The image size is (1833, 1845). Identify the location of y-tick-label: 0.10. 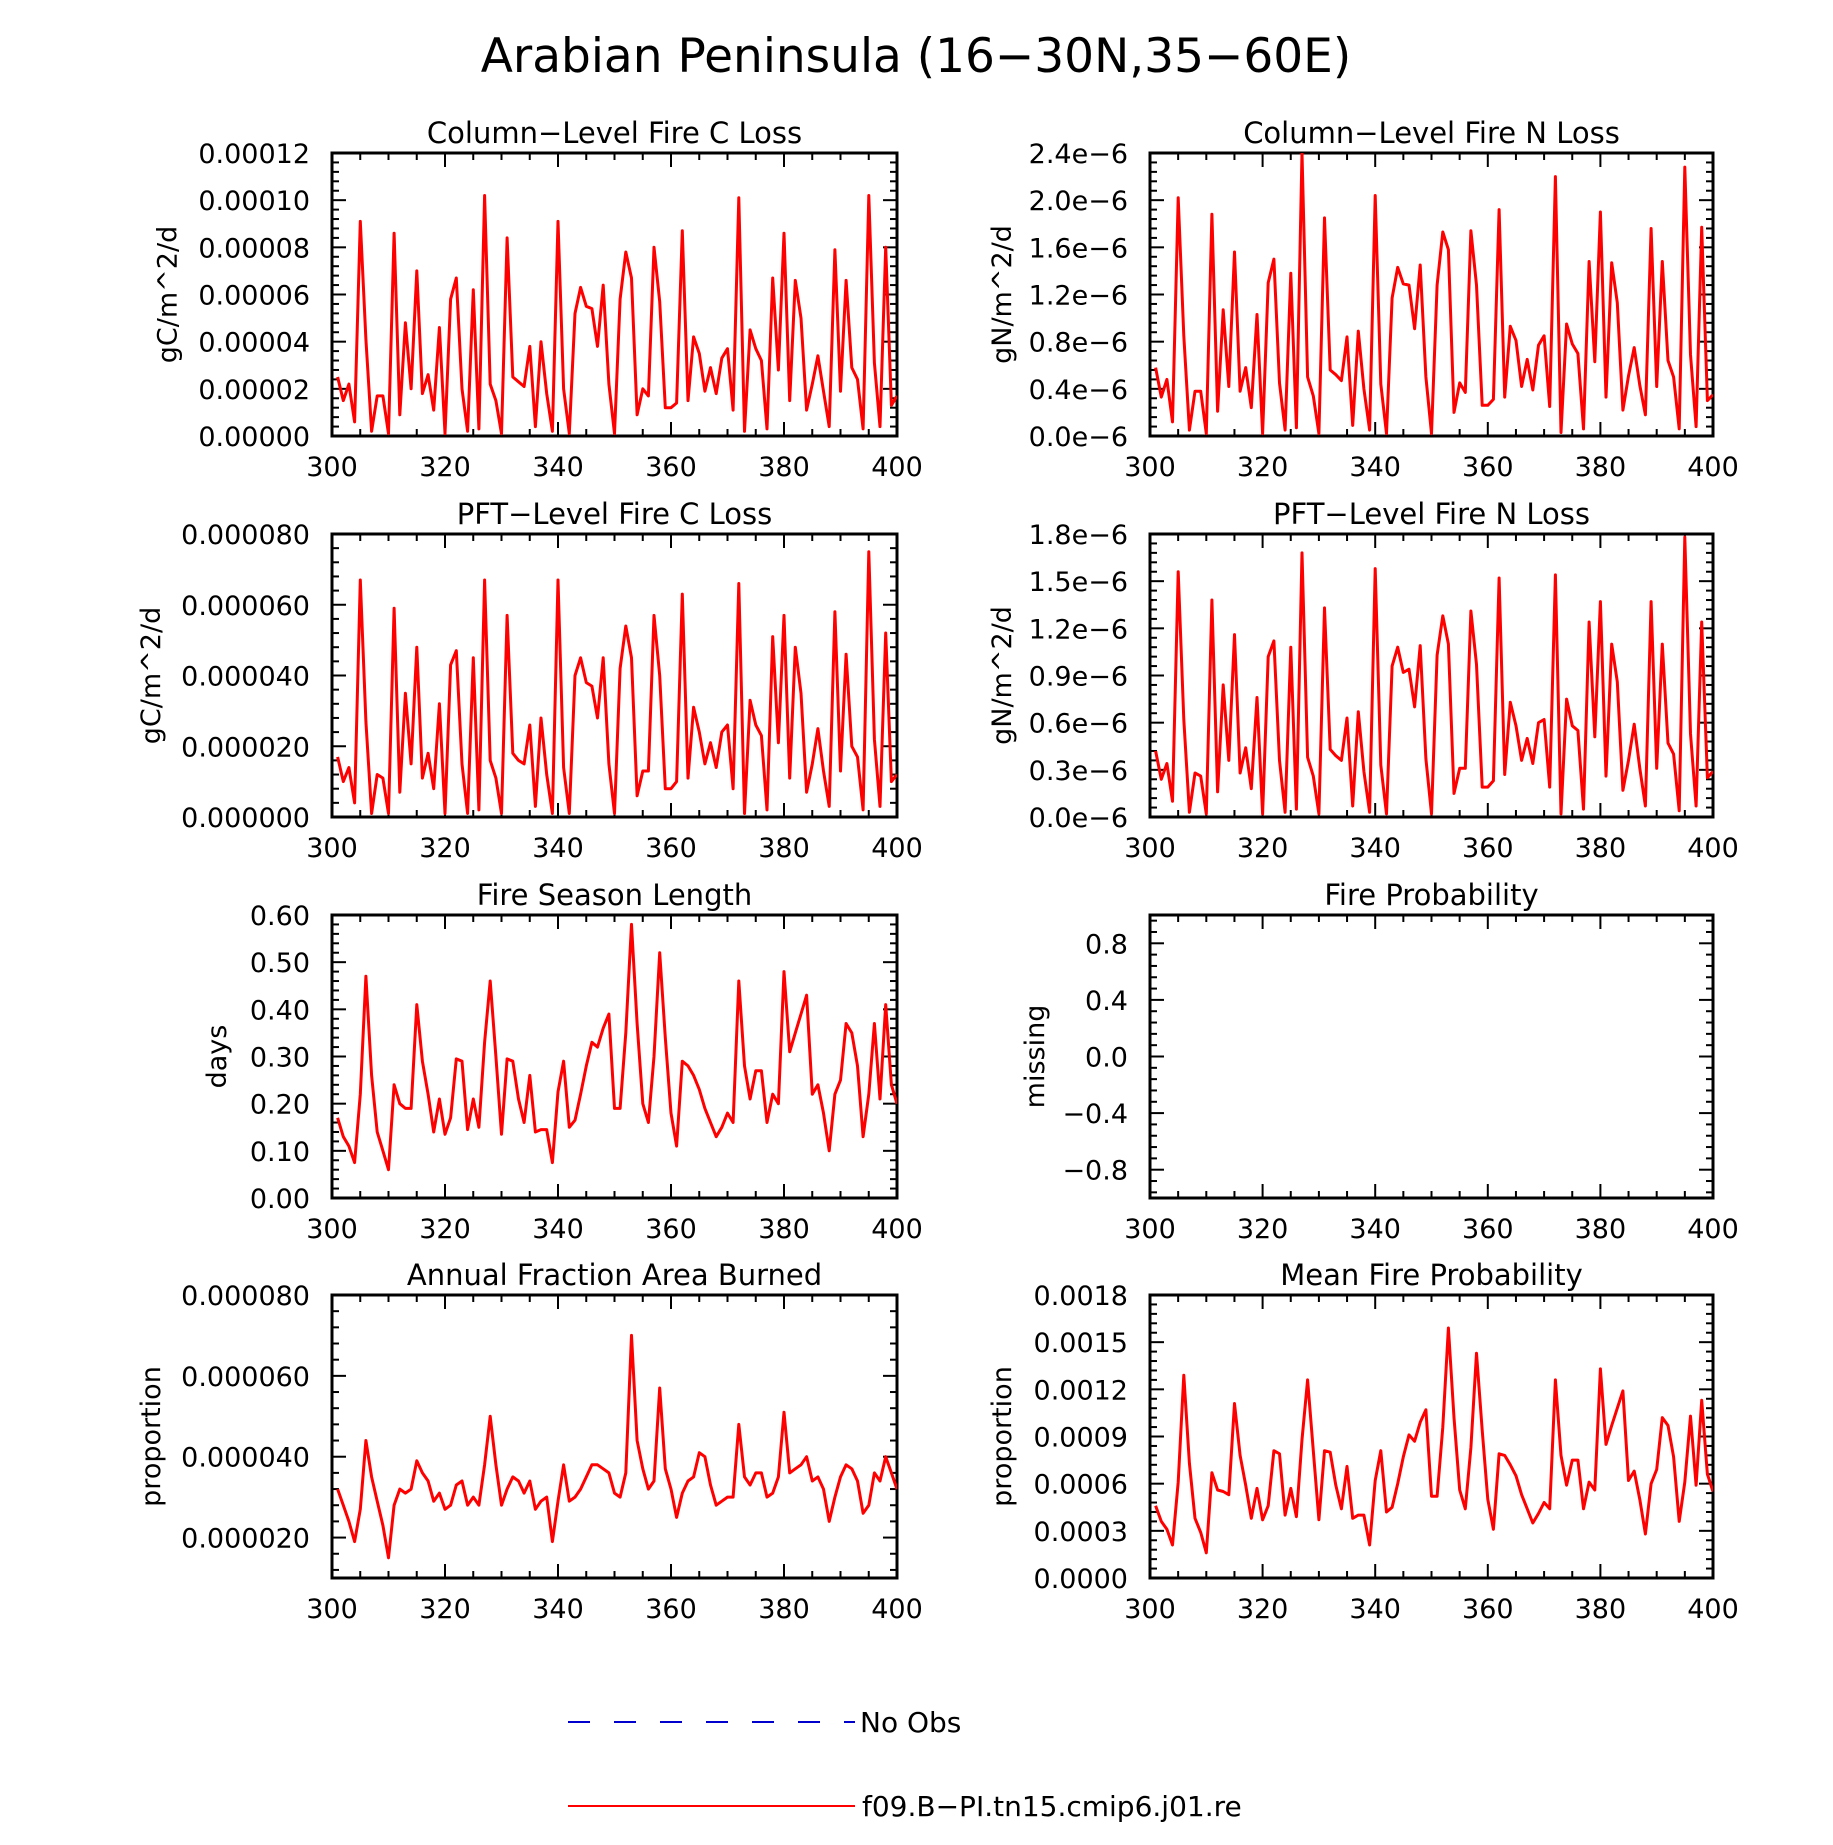
(280, 1152).